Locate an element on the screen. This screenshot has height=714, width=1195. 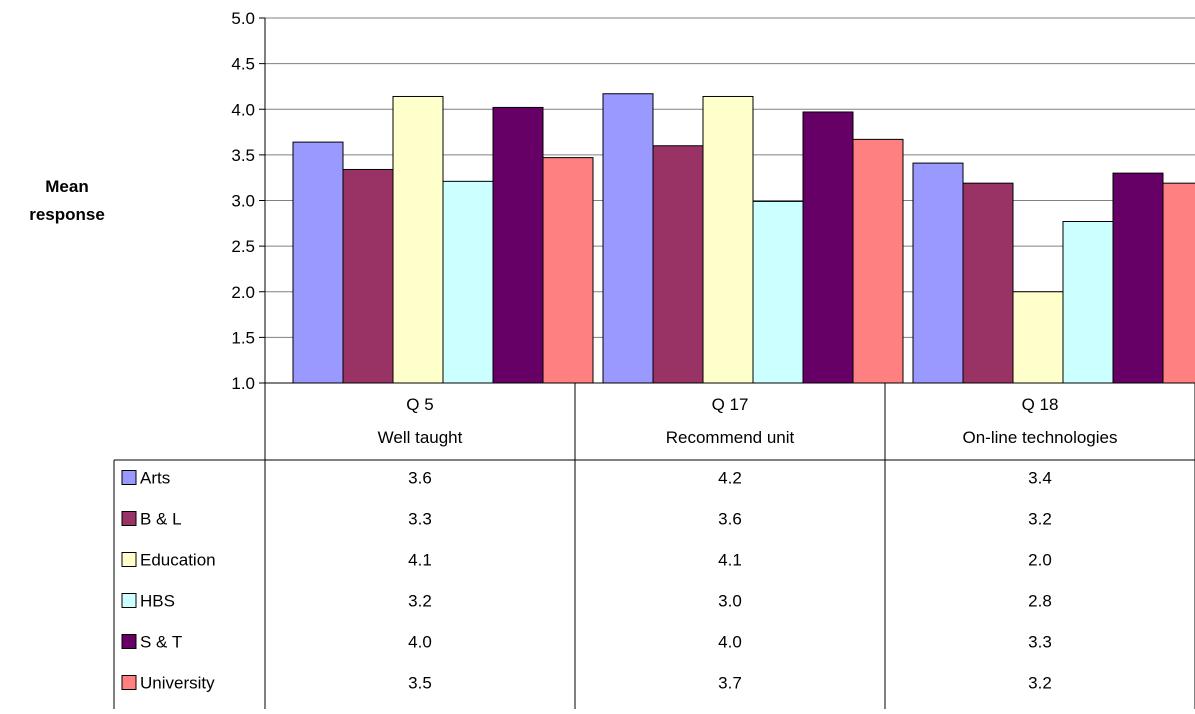
y-axis-title-line: response is located at coordinates (67, 214).